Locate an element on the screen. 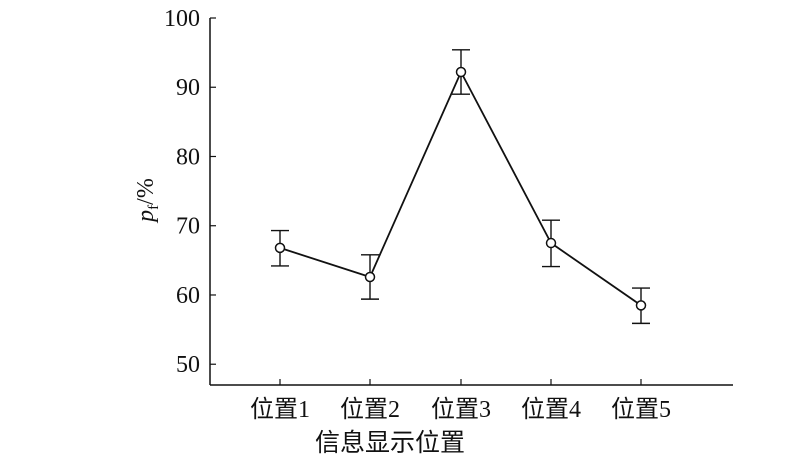 This screenshot has height=465, width=800. y-tick-label: 60 is located at coordinates (188, 296).